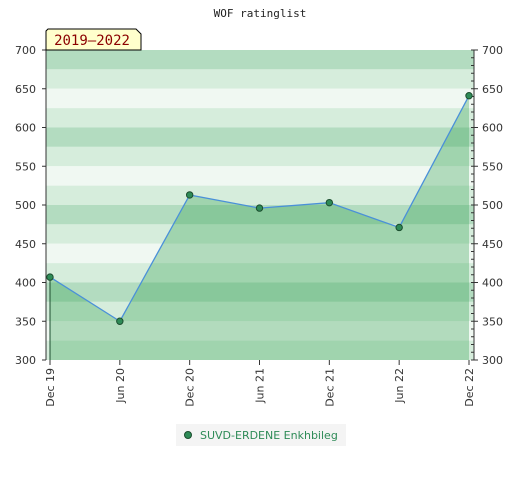 This screenshot has width=520, height=485. I want to click on y-tick-label-right: 300, so click(492, 360).